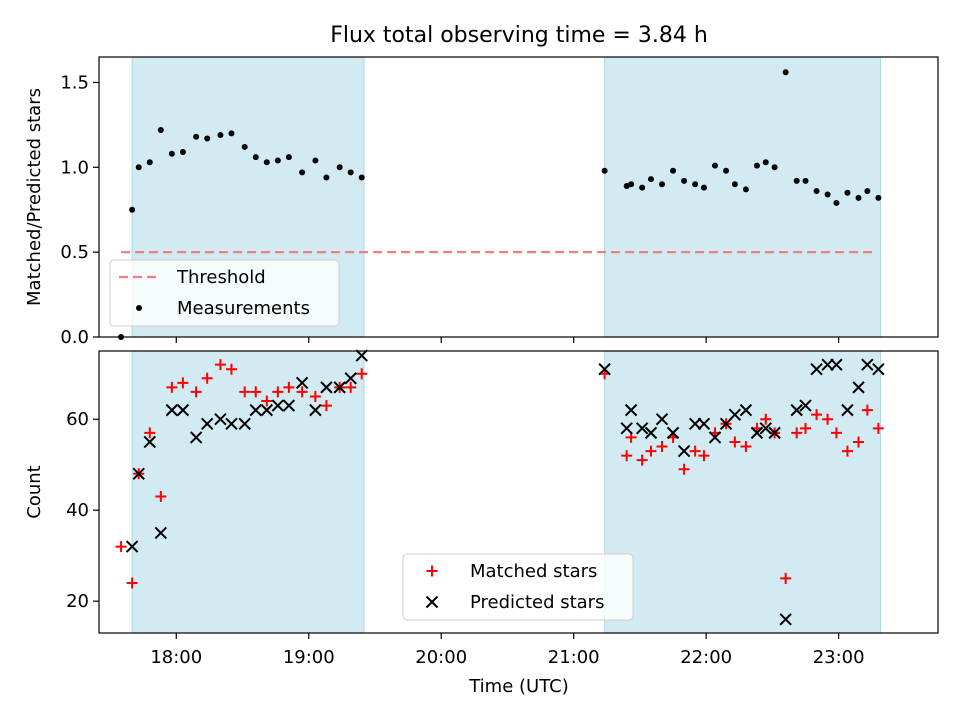  Describe the element at coordinates (77, 601) in the screenshot. I see `y-tick-label: 20` at that location.